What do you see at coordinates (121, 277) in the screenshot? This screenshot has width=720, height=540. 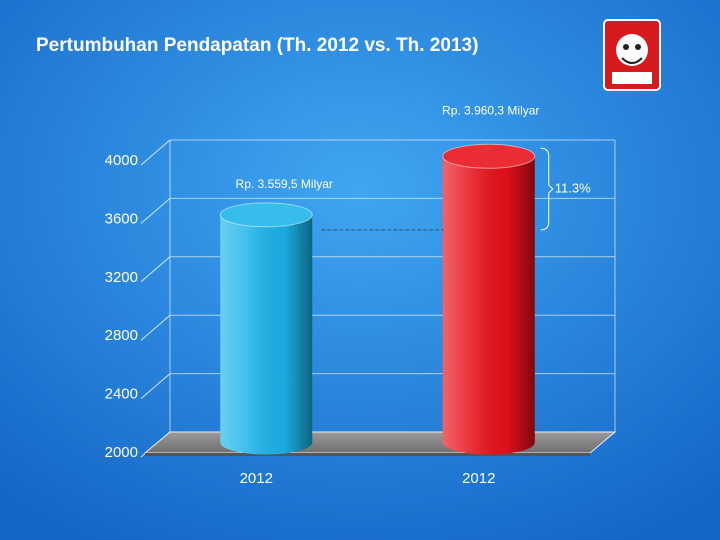 I see `y-tick-label: 3200` at bounding box center [121, 277].